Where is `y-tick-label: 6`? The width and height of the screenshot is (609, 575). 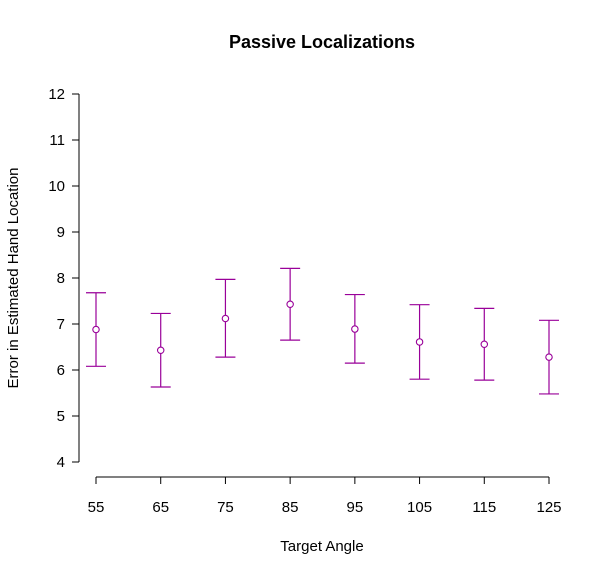 y-tick-label: 6 is located at coordinates (61, 370).